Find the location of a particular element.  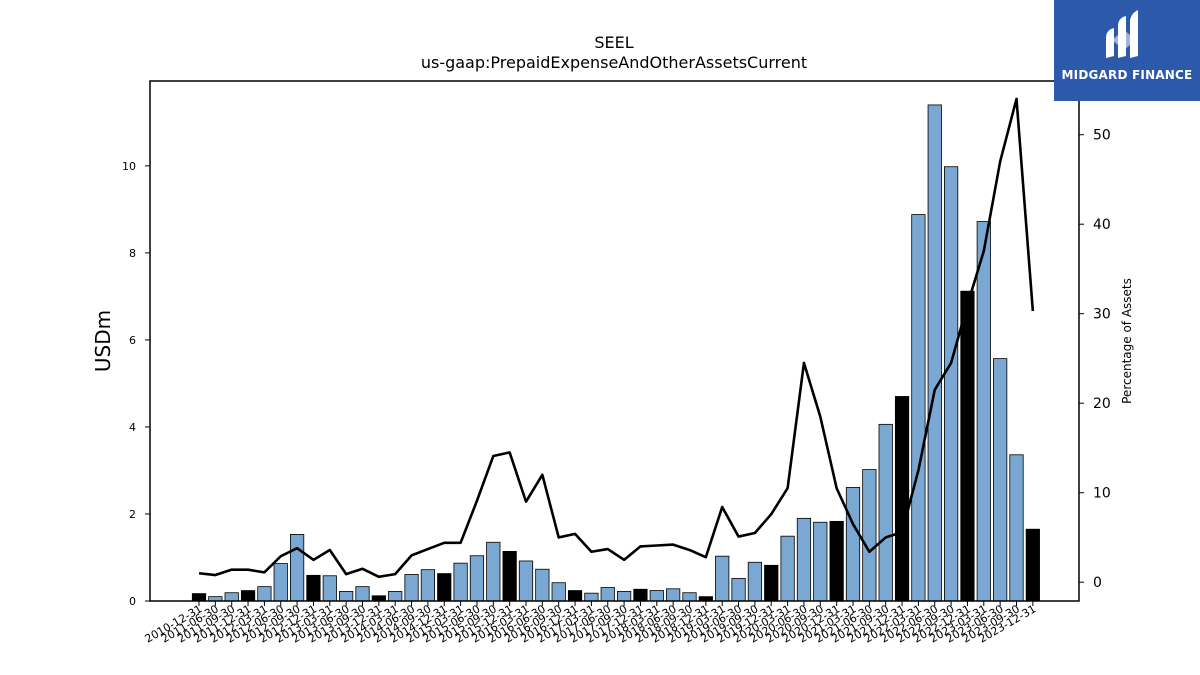

y2-tick-label: 10 is located at coordinates (1102, 494).